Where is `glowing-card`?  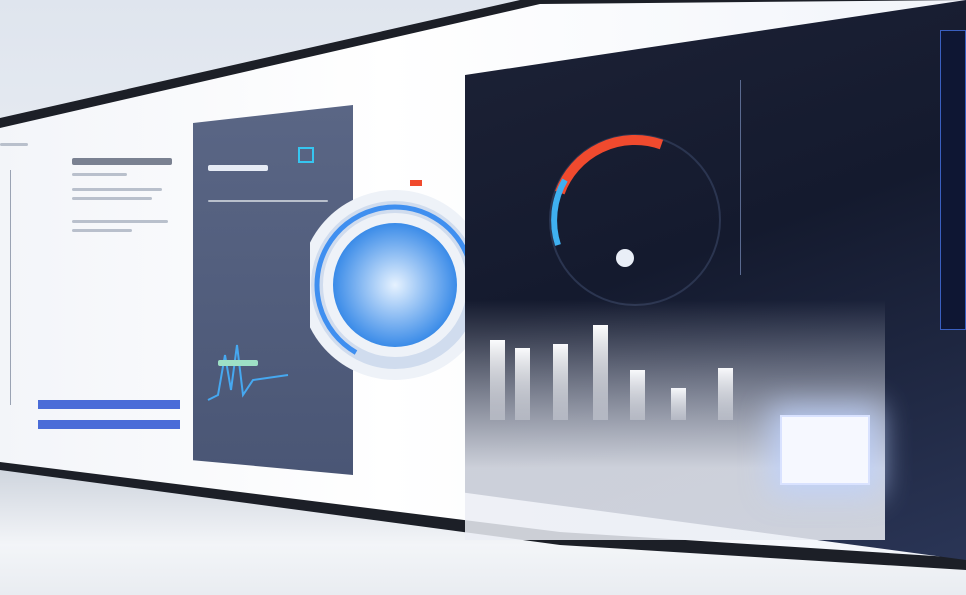
glowing-card is located at coordinates (825, 450).